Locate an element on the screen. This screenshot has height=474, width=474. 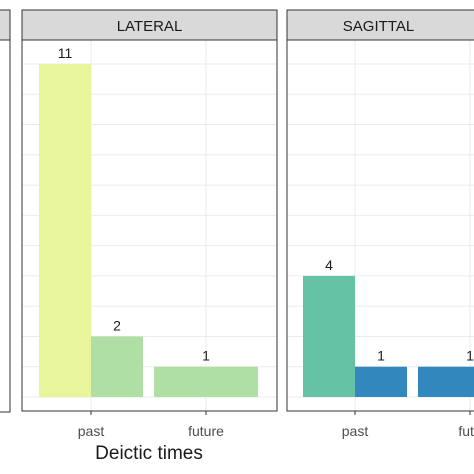
strip-left-partial is located at coordinates (5, 25).